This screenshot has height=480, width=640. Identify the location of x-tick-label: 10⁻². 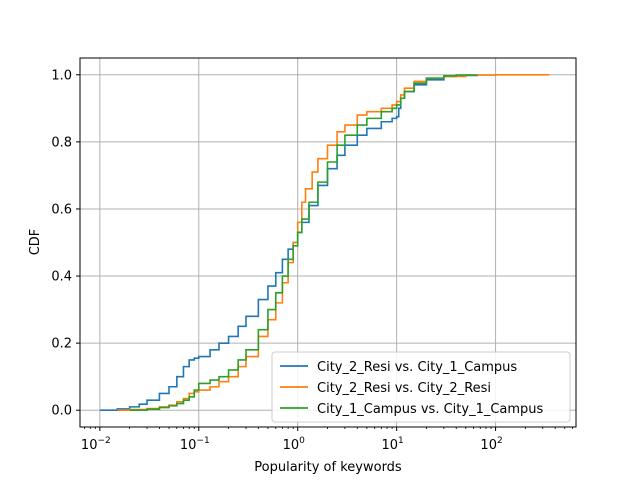
(96, 444).